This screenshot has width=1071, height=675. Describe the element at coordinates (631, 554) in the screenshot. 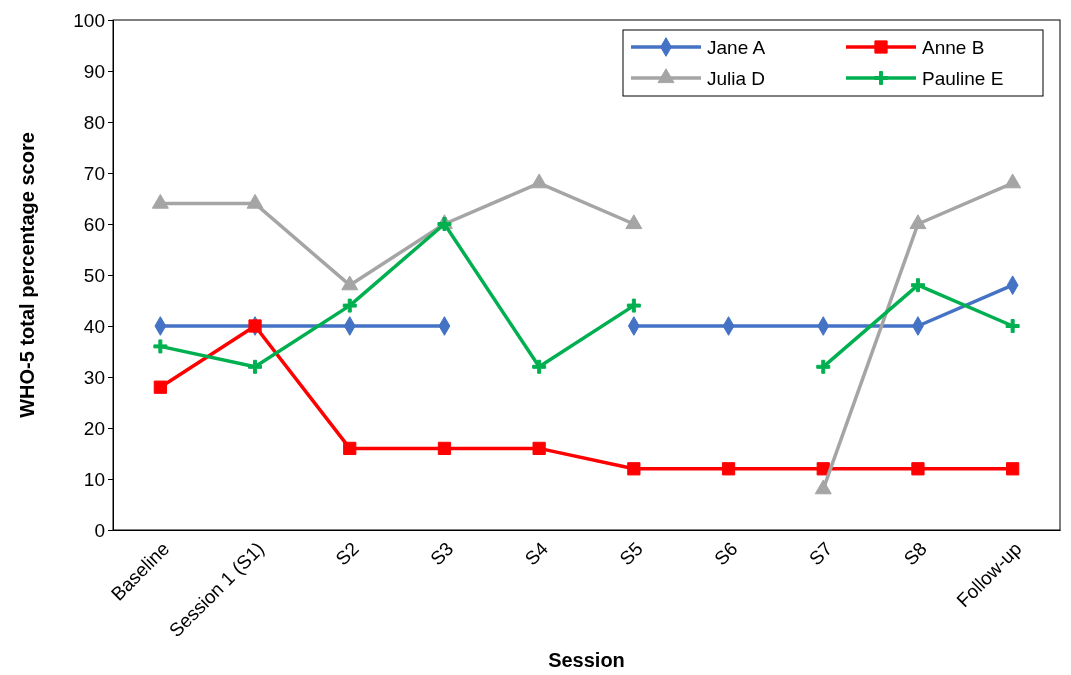

I see `x-tick-label: S5` at that location.